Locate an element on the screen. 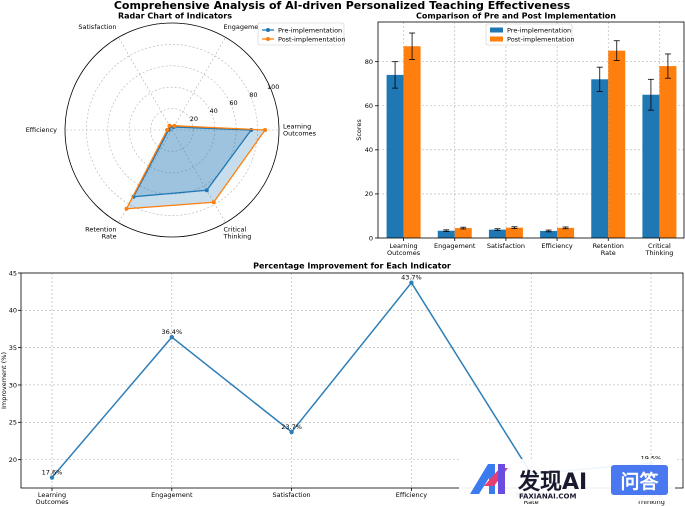 The image size is (685, 506). line-xtick-label: Satisfaction is located at coordinates (292, 495).